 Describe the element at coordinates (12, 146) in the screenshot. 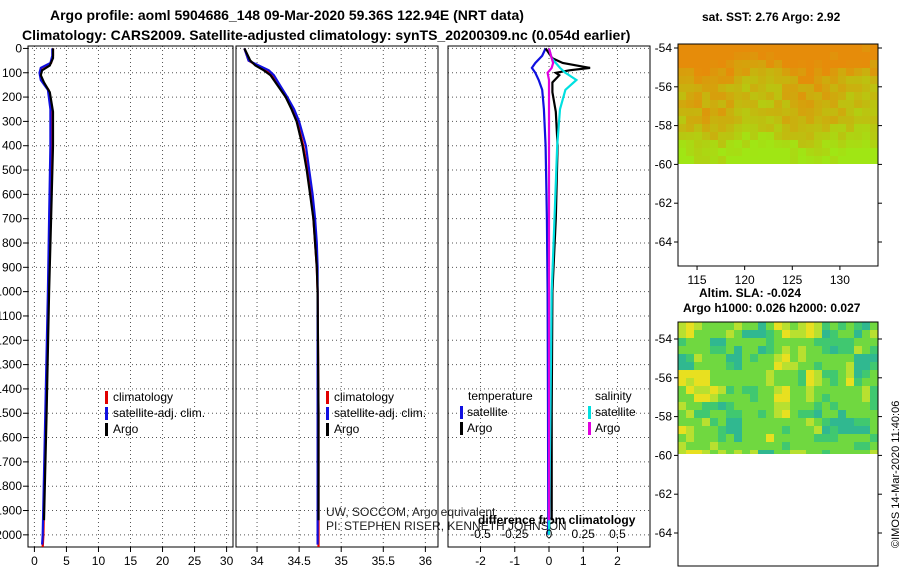

I see `y-tick-label: 400` at that location.